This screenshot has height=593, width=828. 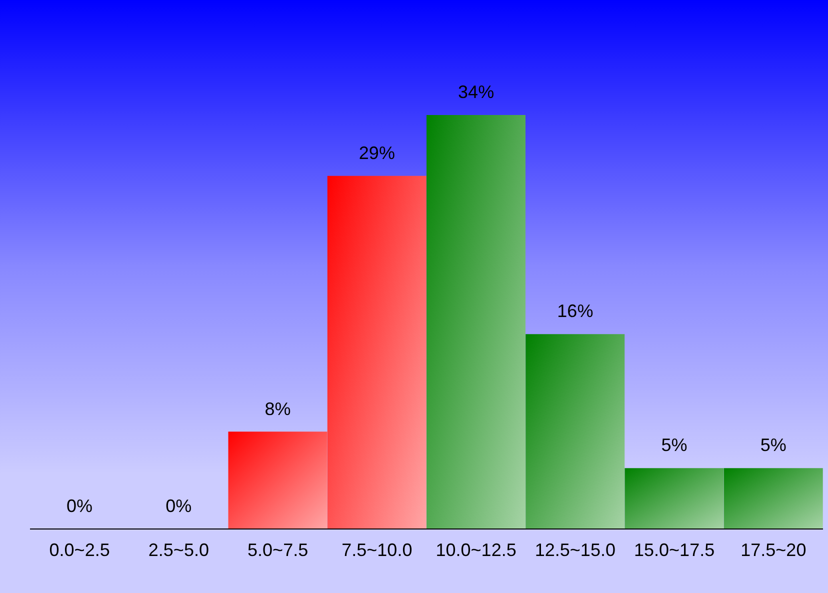 What do you see at coordinates (377, 153) in the screenshot?
I see `data-label: 29%` at bounding box center [377, 153].